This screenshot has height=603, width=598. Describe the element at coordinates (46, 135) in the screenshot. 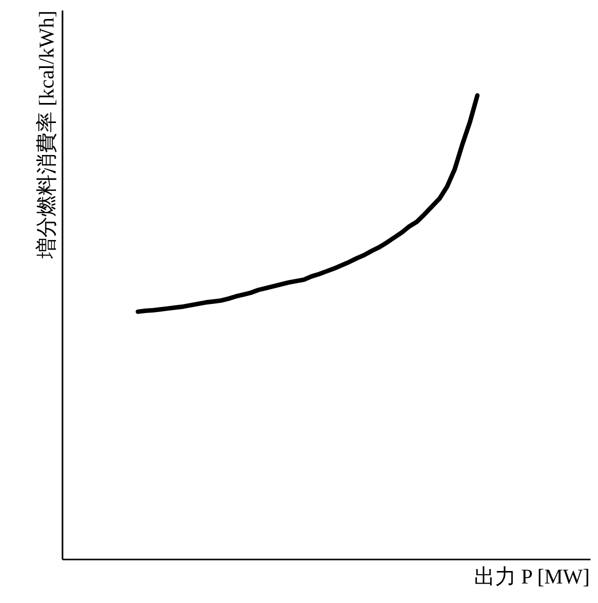

I see `y-axis-title: 増分燃料消費率 [kcal/kWh]` at that location.